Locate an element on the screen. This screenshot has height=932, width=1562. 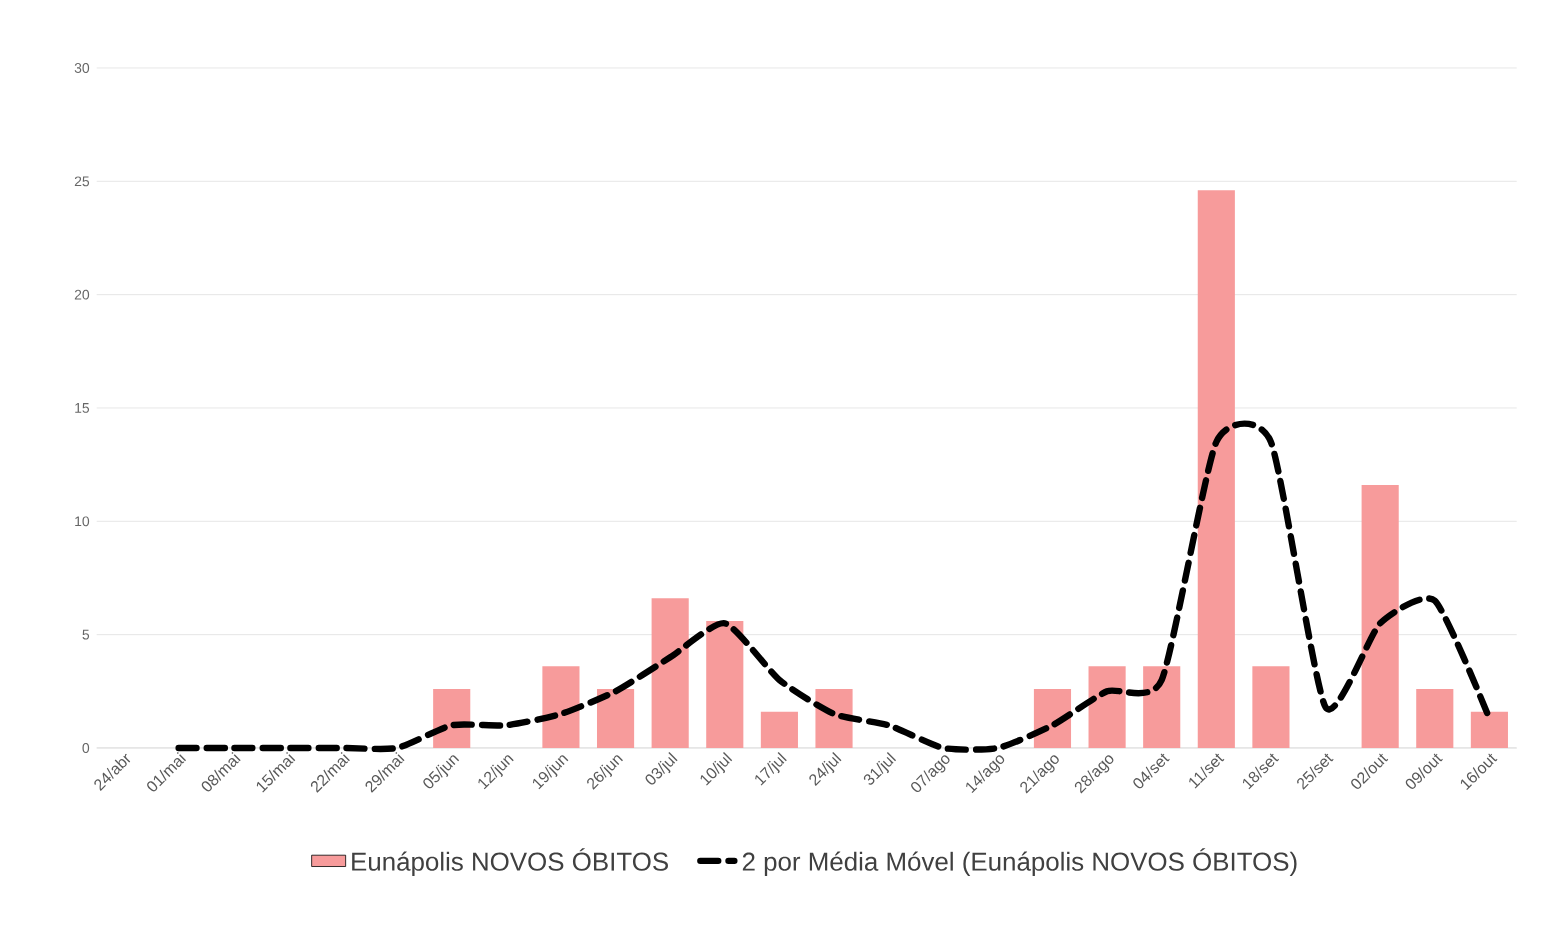
legend-label: Eunápolis NOVOS ÓBITOS is located at coordinates (510, 862).